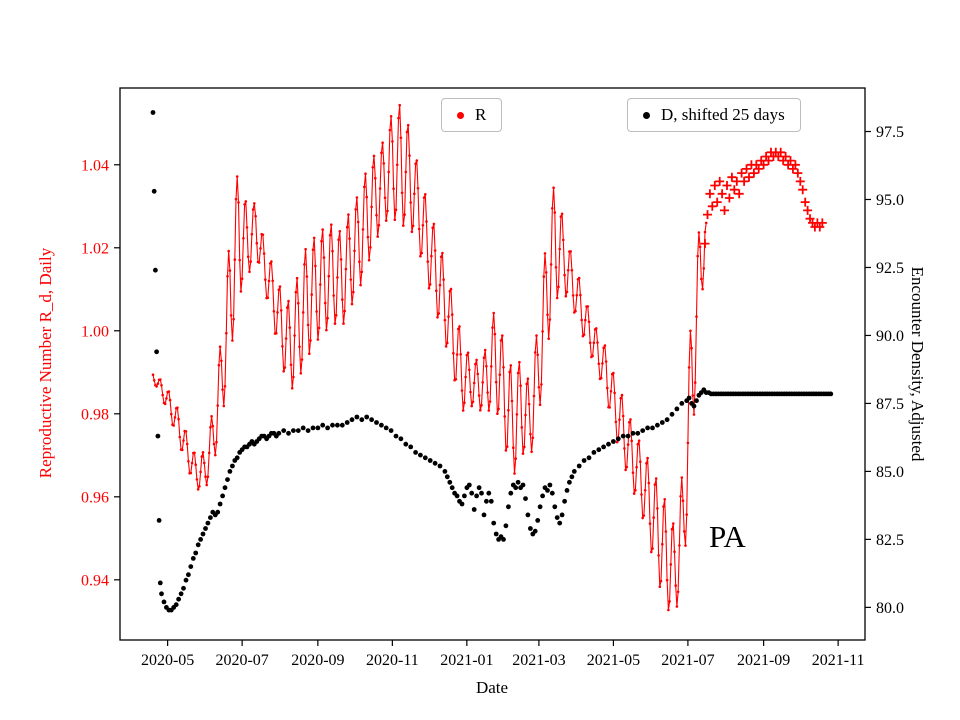 The width and height of the screenshot is (960, 720). I want to click on svg-text: 2021-05, so click(613, 660).